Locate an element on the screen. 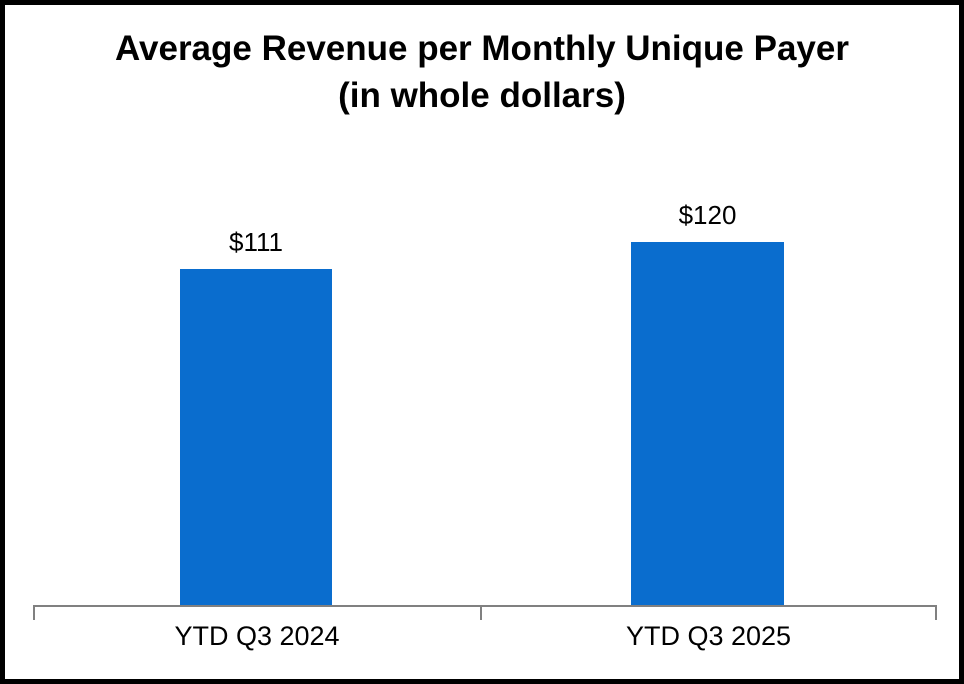 Image resolution: width=964 pixels, height=684 pixels. bar-group-ytd-q3-2025: $120 is located at coordinates (707, 403).